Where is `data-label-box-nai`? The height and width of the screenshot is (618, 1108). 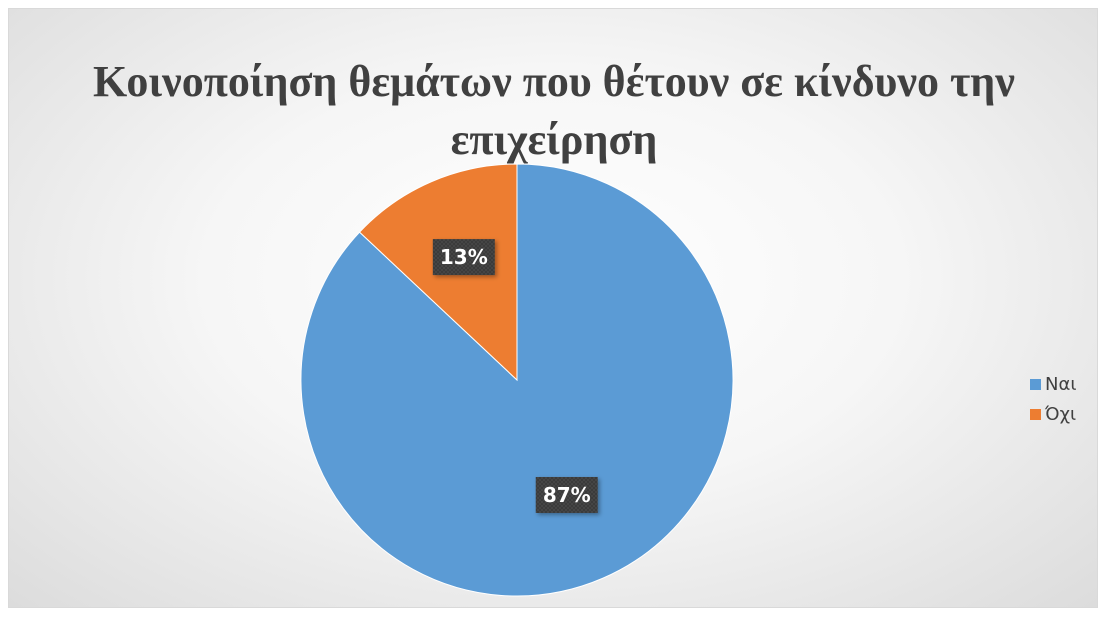
data-label-box-nai is located at coordinates (566, 494).